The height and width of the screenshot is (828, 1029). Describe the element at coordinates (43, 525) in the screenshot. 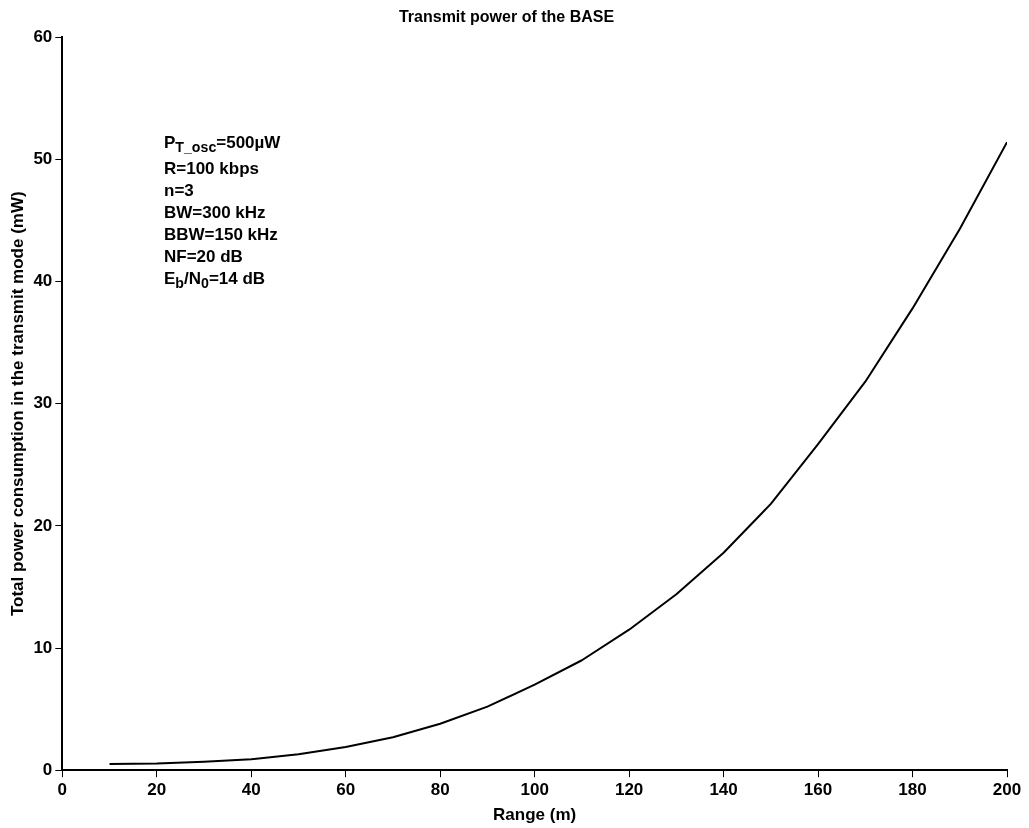

I see `y-tick-label: 20` at that location.